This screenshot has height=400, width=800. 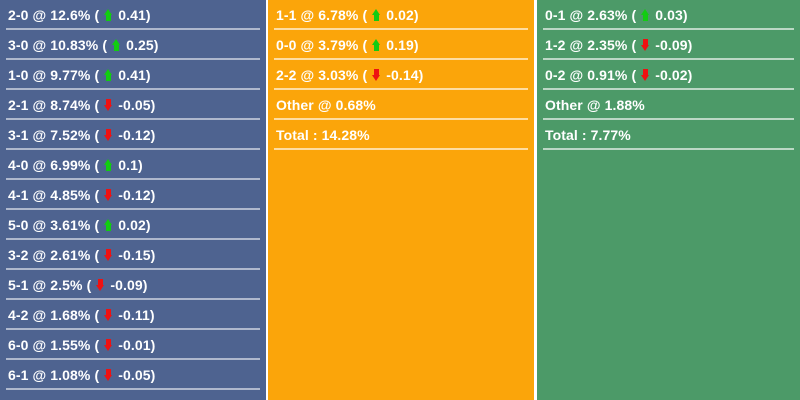 I want to click on scoreline-row: 2-2 @ 3.03% (-0.14), so click(x=401, y=75).